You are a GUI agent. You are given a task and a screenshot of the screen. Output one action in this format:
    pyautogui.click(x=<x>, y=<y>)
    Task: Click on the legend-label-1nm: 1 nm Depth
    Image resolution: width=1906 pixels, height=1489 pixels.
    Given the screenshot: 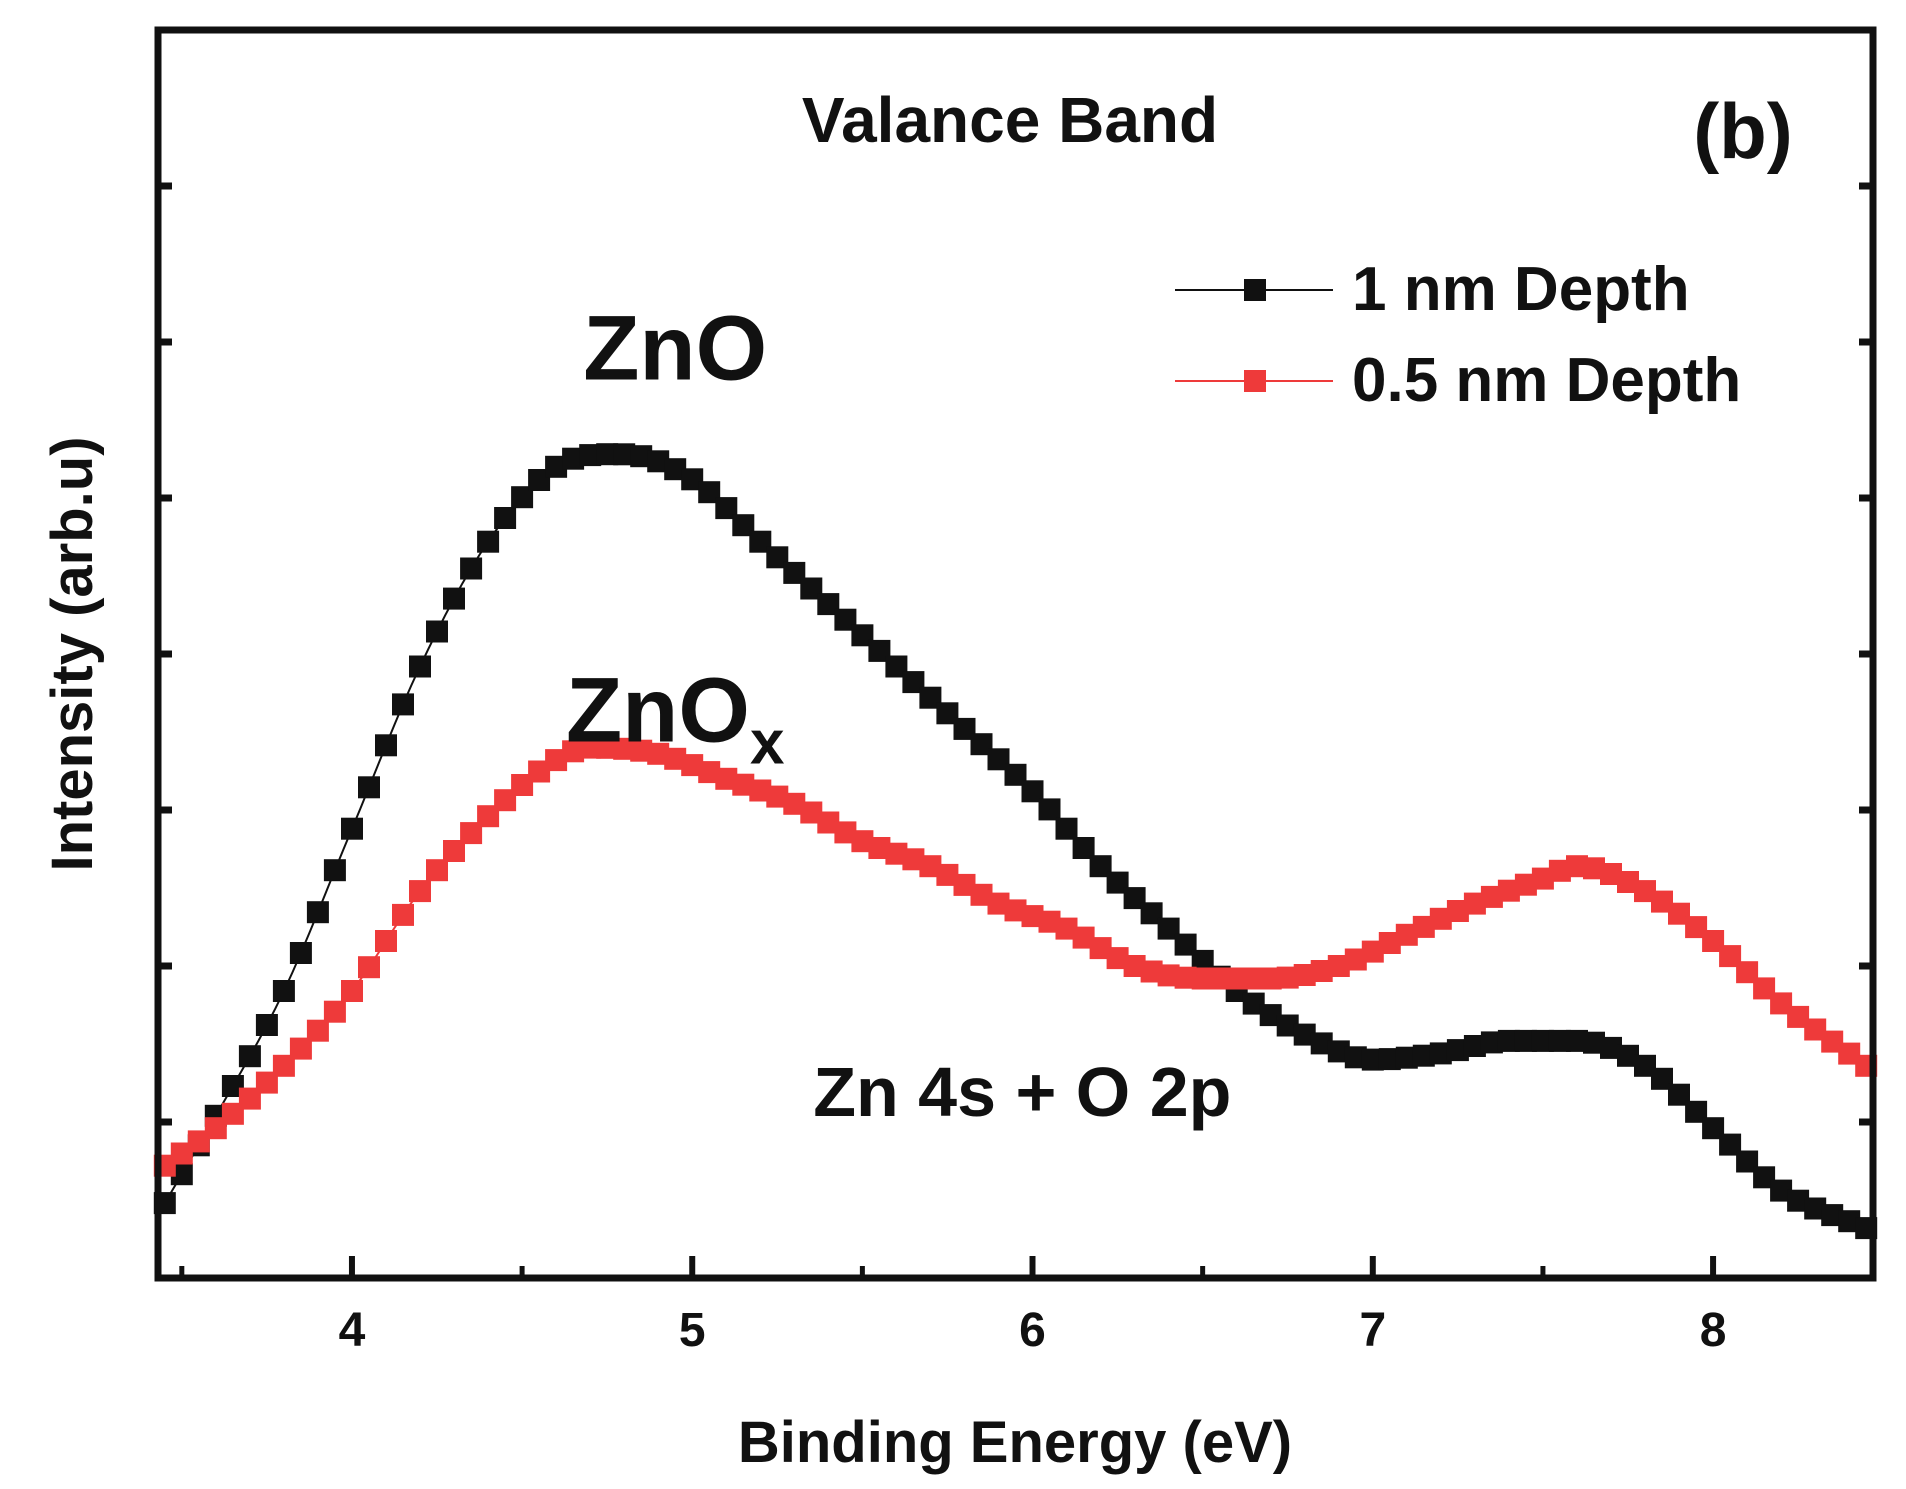 What is the action you would take?
    pyautogui.click(x=1521, y=289)
    